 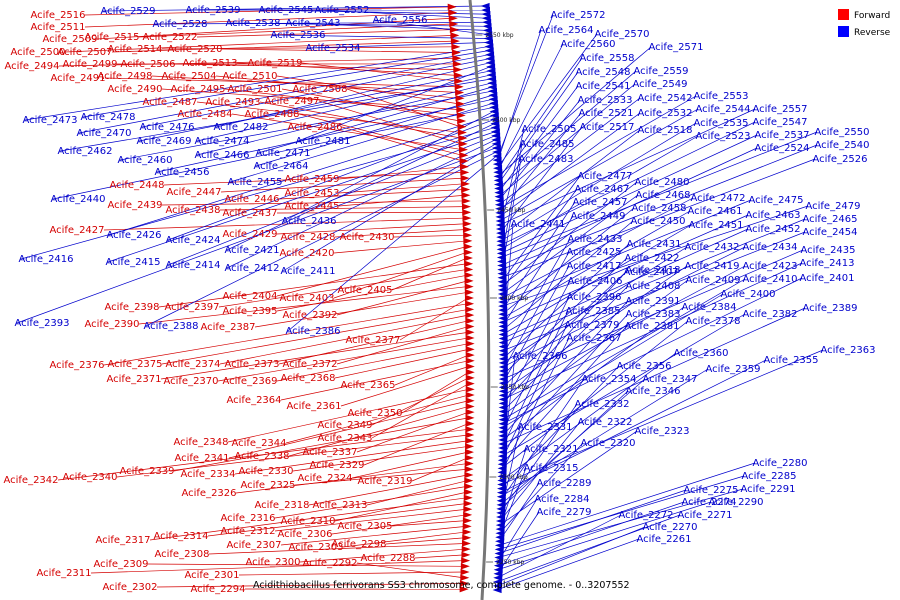 What do you see at coordinates (49, 120) in the screenshot?
I see `gene-label: Acife_2473` at bounding box center [49, 120].